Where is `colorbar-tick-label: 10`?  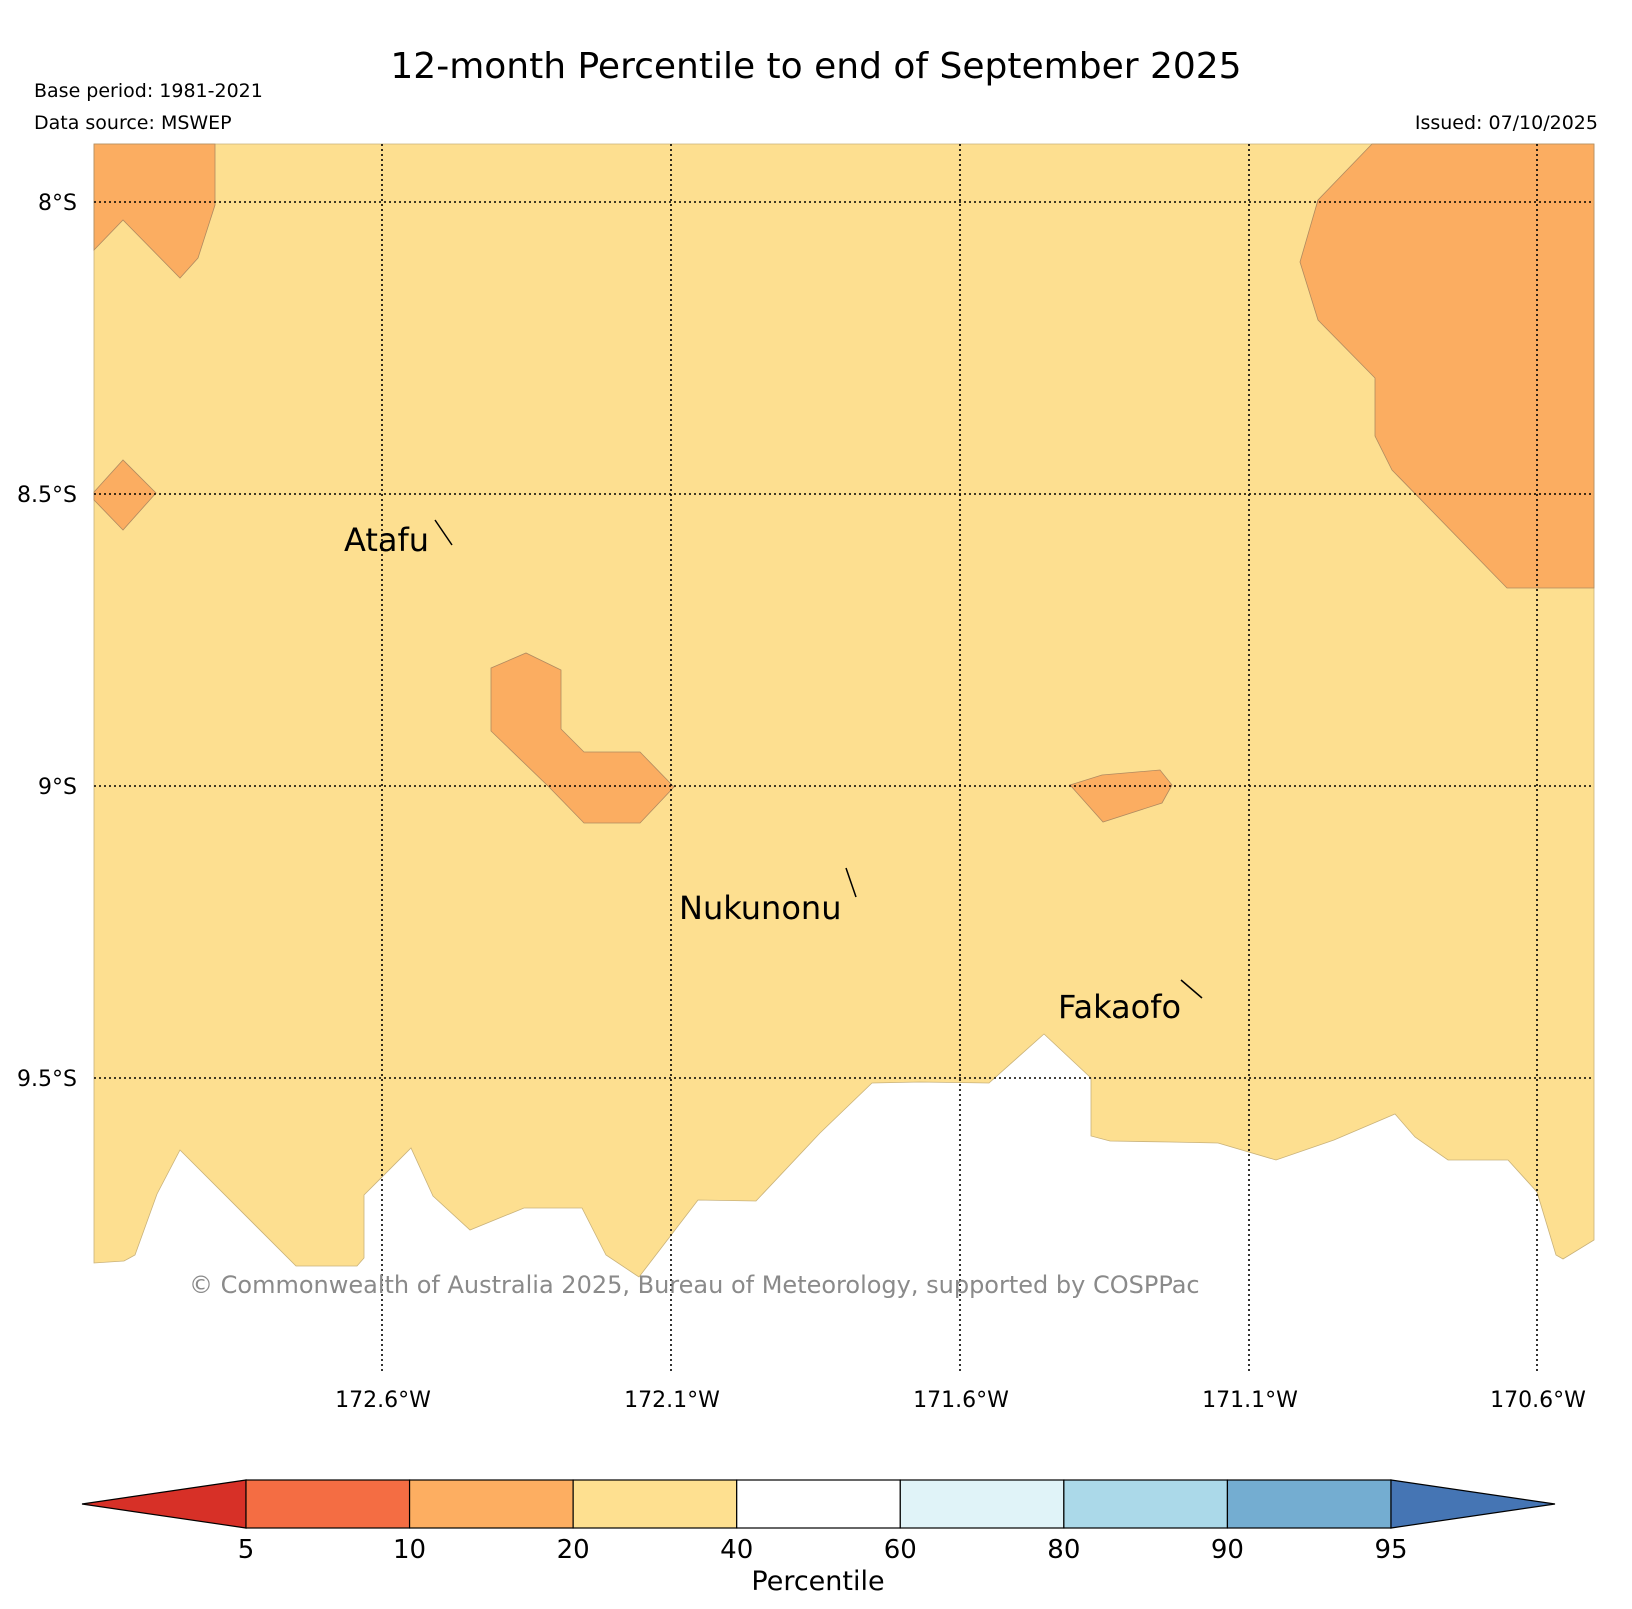
colorbar-tick-label: 10 is located at coordinates (409, 1550).